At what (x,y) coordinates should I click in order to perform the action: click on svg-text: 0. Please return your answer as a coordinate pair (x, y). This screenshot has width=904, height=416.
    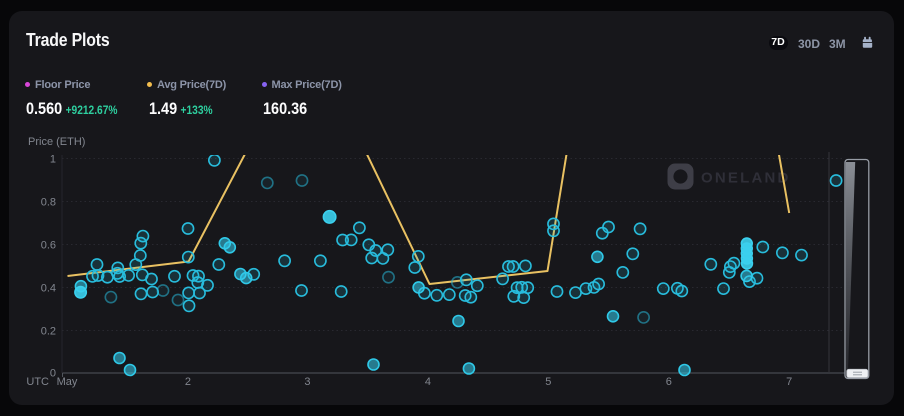
    Looking at the image, I should click on (53, 373).